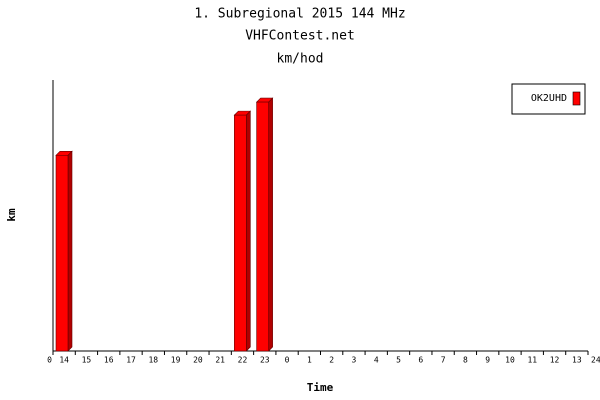  I want to click on x-tick-label: 2, so click(331, 360).